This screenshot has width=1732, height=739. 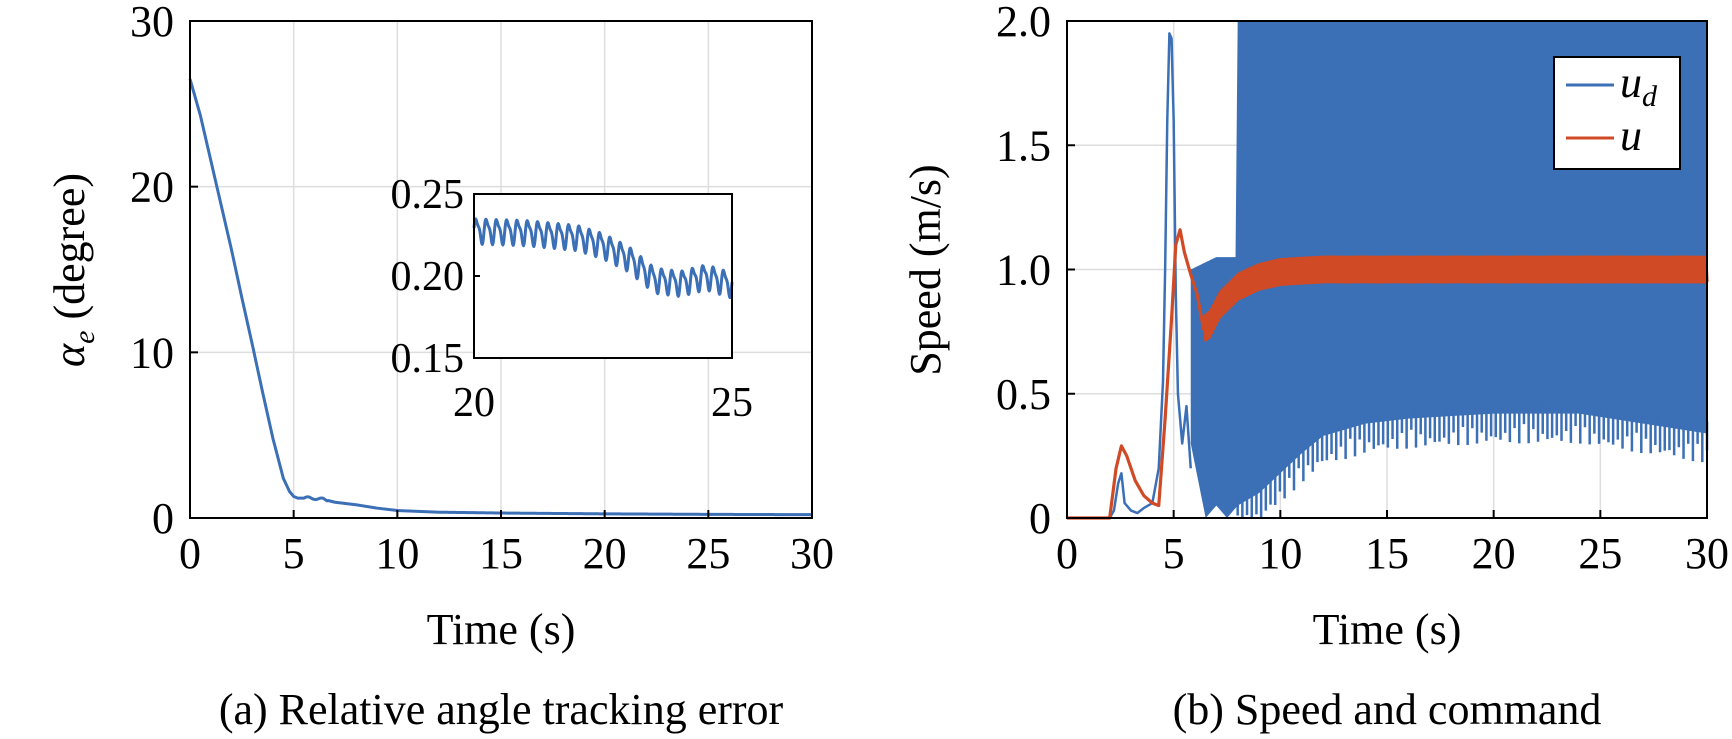 I want to click on panel-a-y-tick-label: 0, so click(x=163, y=518).